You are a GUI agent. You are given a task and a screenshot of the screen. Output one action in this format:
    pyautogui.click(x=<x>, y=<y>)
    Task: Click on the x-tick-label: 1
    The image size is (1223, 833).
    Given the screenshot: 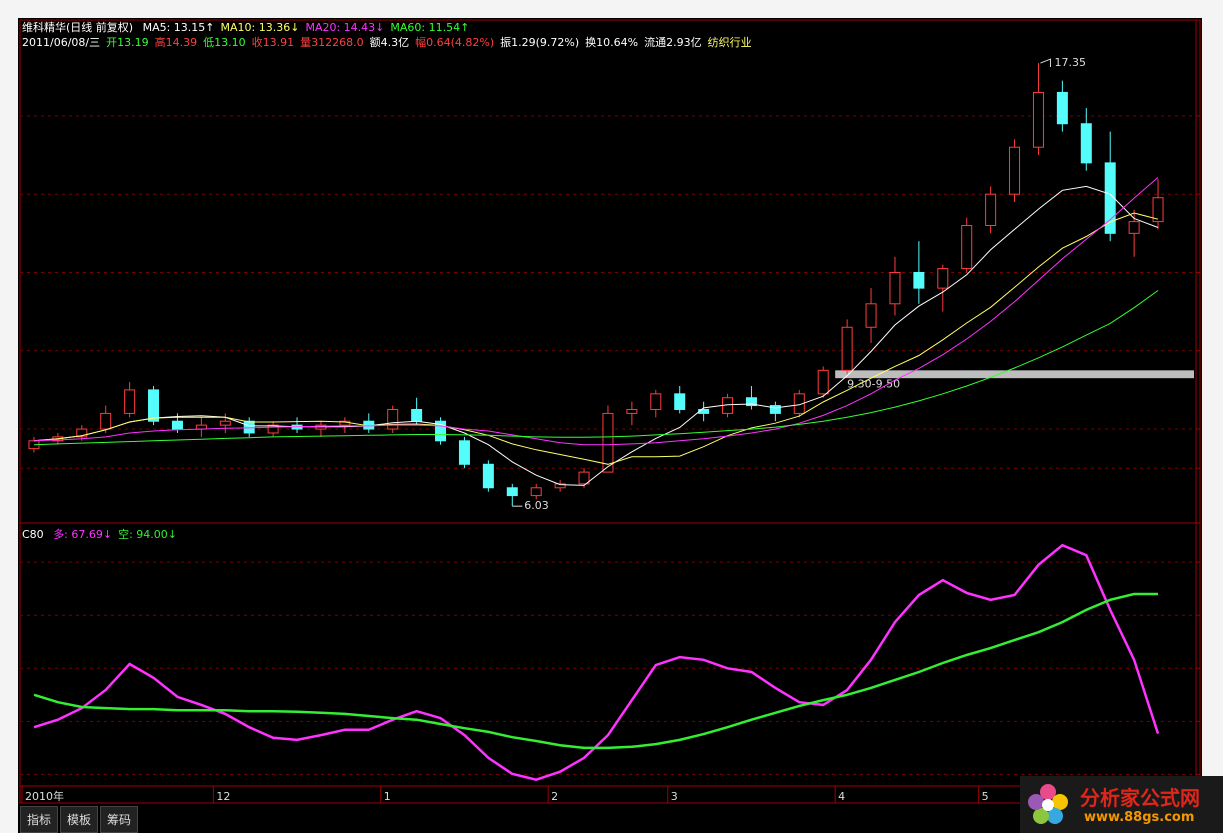 What is the action you would take?
    pyautogui.click(x=387, y=796)
    